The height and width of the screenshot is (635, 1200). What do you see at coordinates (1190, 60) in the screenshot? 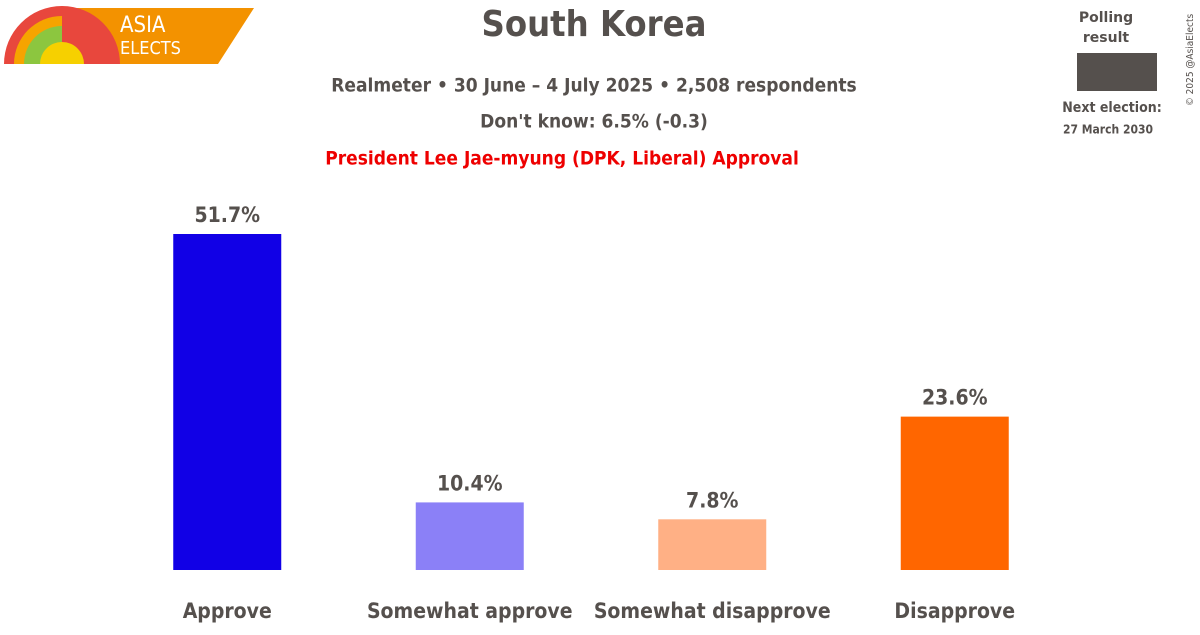
I see `copyright: © 2025 @AsiaElects` at bounding box center [1190, 60].